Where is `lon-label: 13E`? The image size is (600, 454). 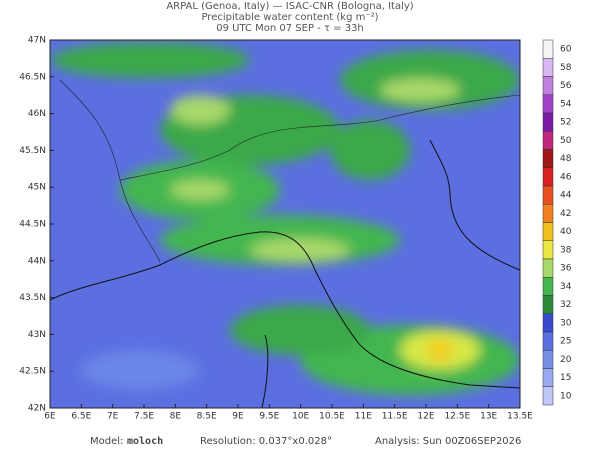
lon-label: 13E is located at coordinates (488, 417).